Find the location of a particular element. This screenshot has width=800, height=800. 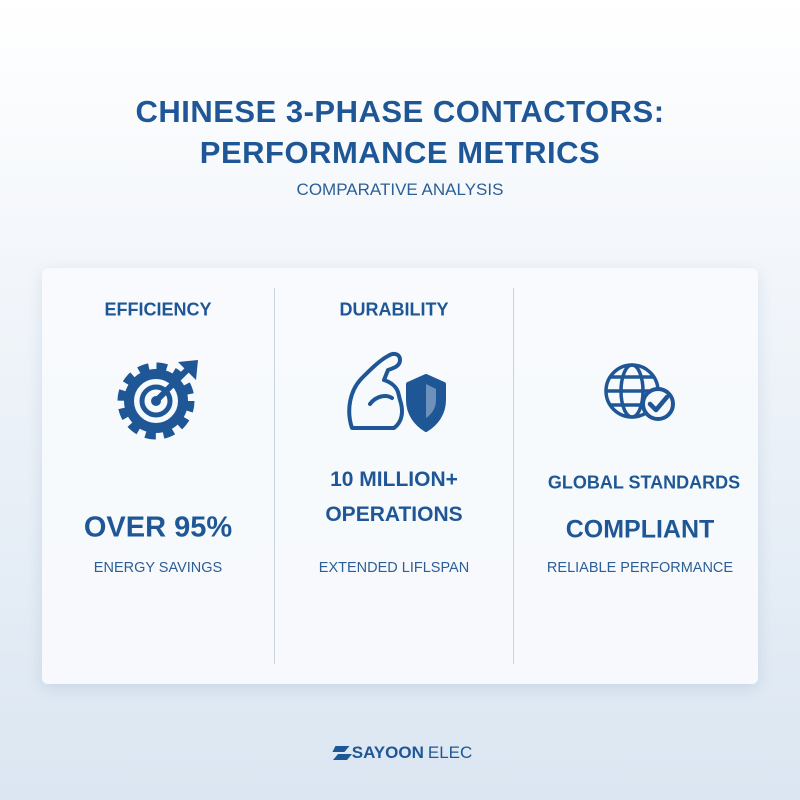

card-metric: OVER 95% is located at coordinates (158, 527).